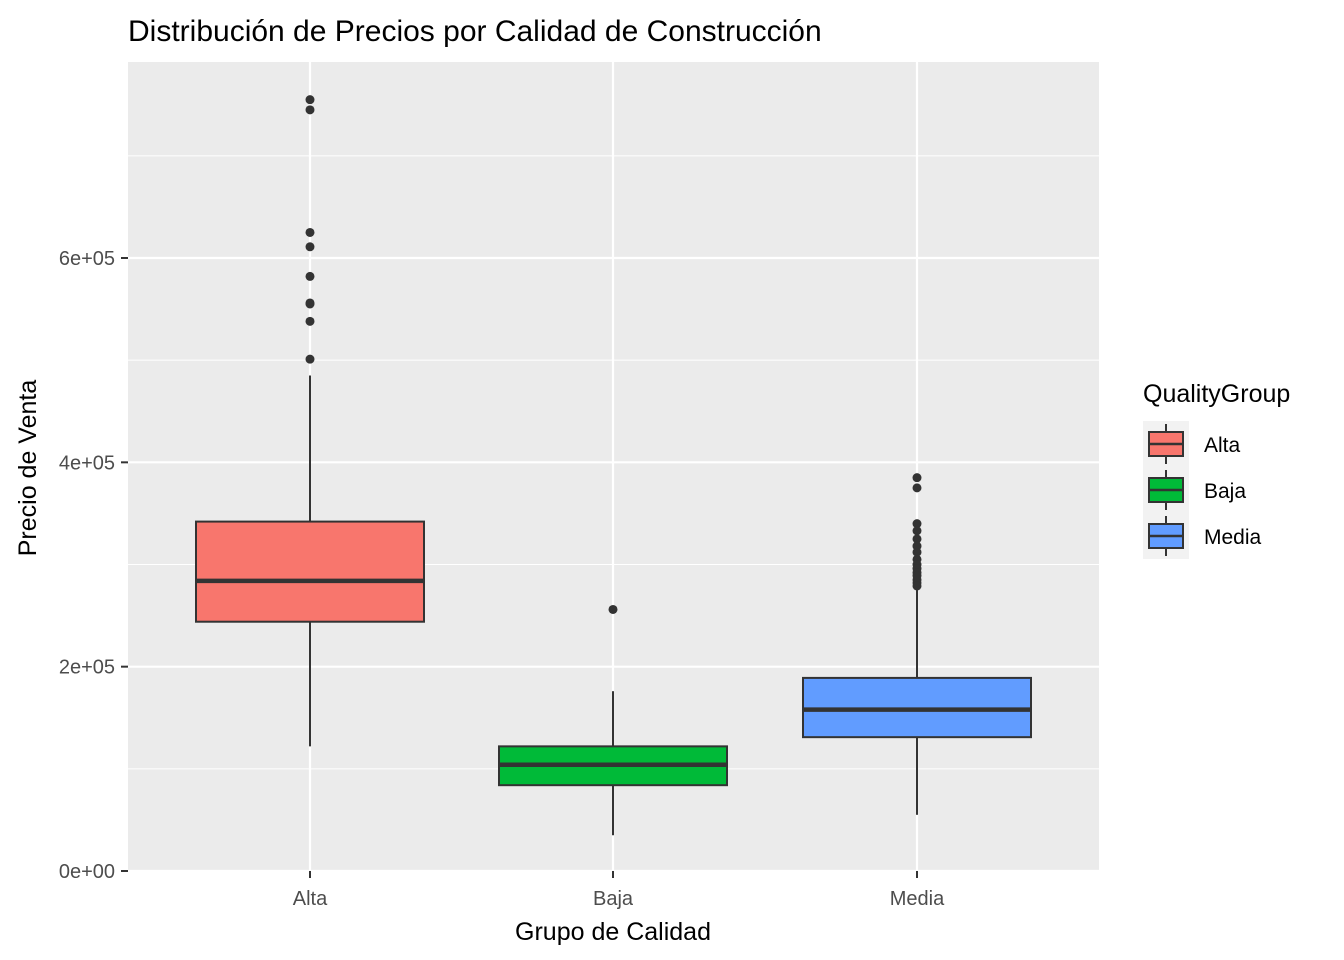  Describe the element at coordinates (28, 468) in the screenshot. I see `y-axis-title: Precio de Venta` at that location.